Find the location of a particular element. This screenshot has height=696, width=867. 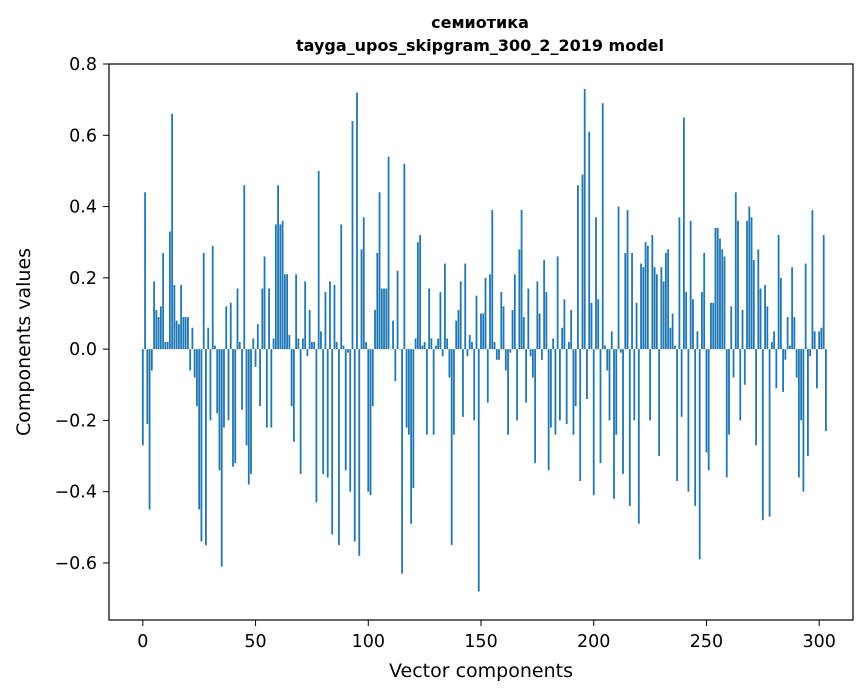

y-tick-label: −0.6 is located at coordinates (76, 564).